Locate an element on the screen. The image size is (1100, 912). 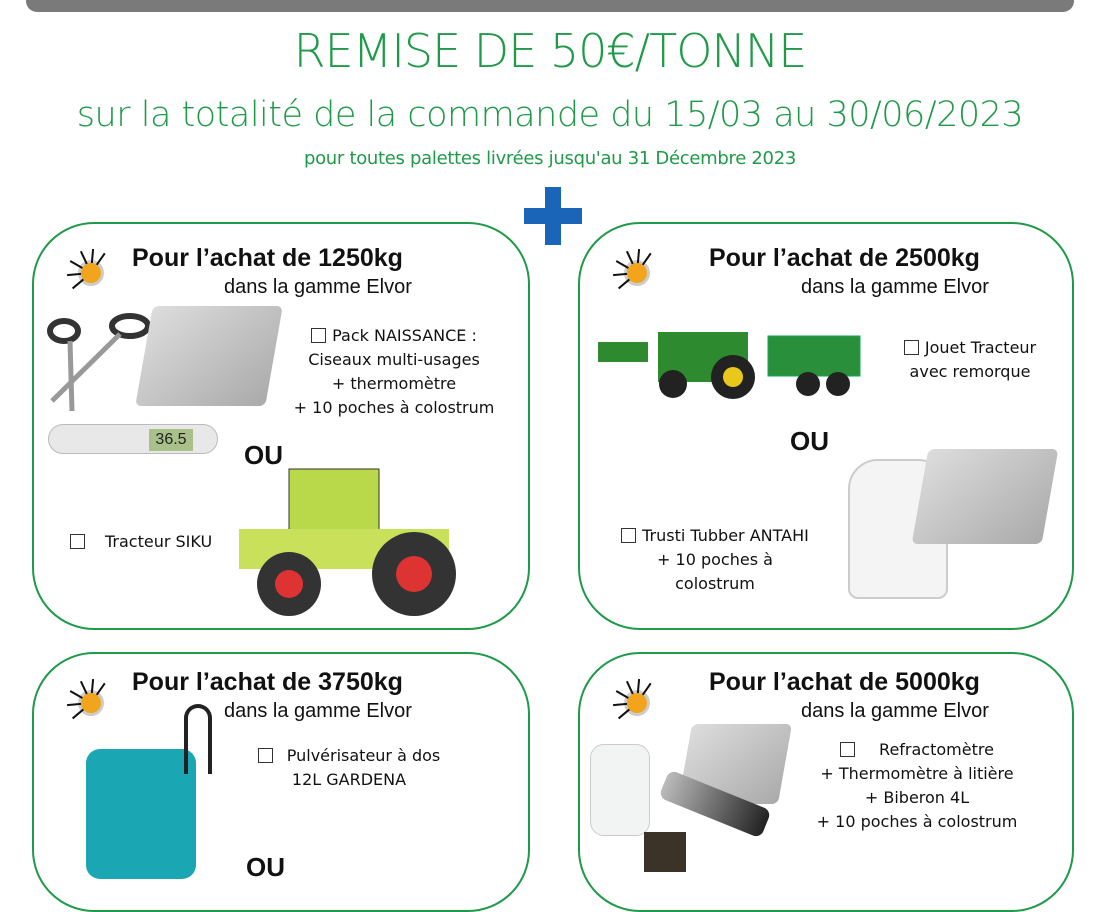
sprayer-hose is located at coordinates (198, 739).